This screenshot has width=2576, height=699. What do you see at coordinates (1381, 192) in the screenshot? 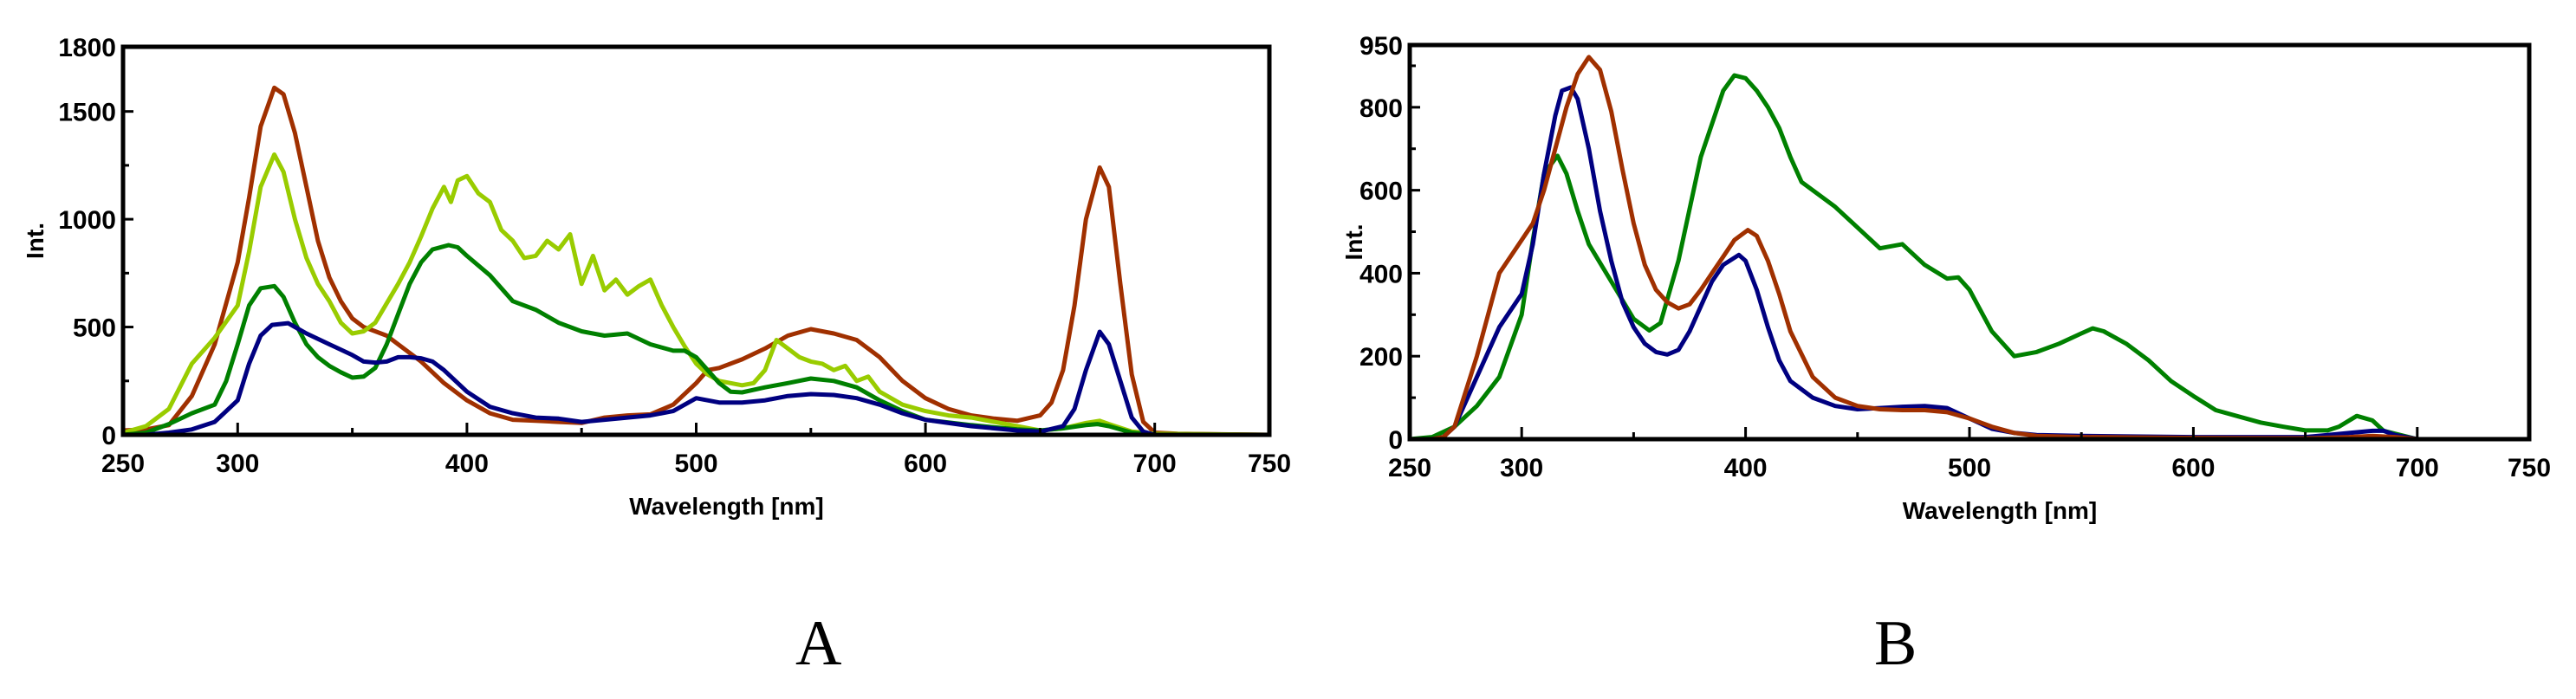
I see `y-tick-label: 600` at bounding box center [1381, 192].